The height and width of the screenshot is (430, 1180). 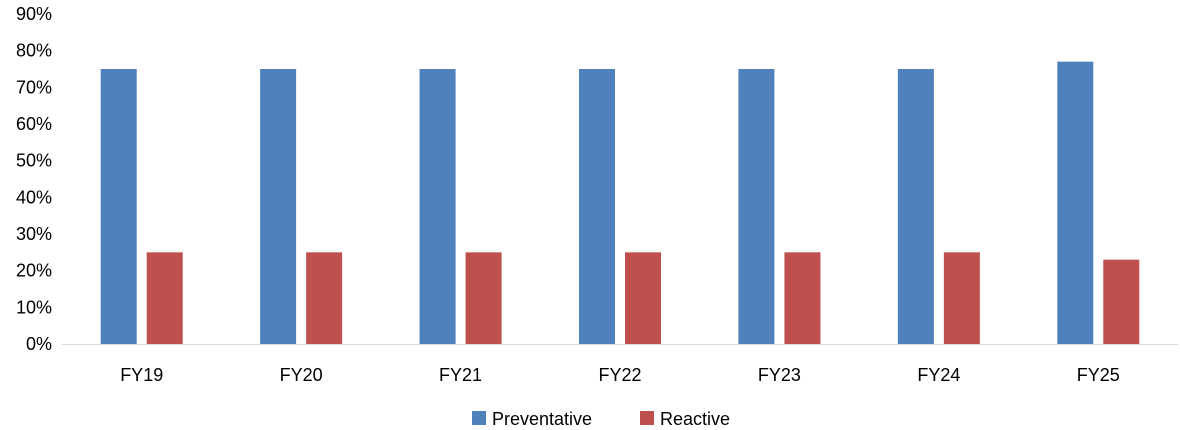 What do you see at coordinates (460, 375) in the screenshot?
I see `x-tick-label: FY21` at bounding box center [460, 375].